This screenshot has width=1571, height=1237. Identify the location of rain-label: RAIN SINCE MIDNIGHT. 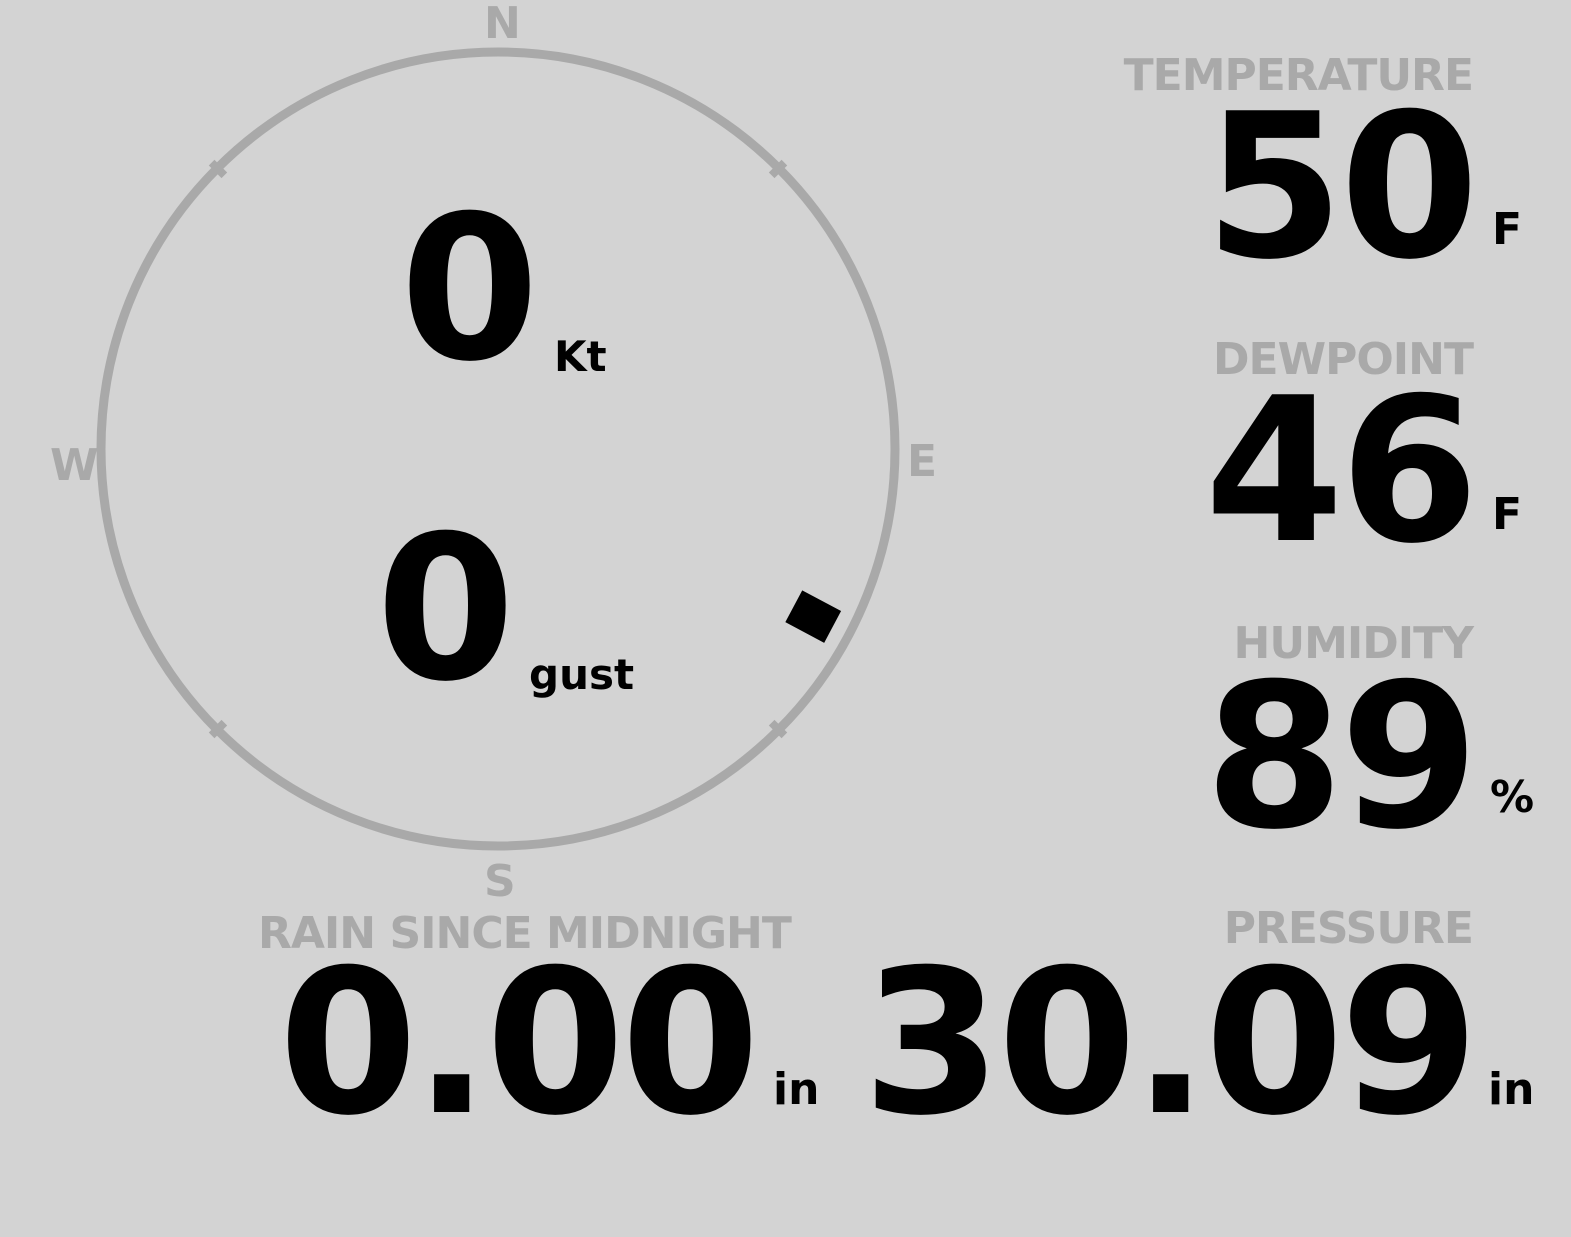
(525, 933).